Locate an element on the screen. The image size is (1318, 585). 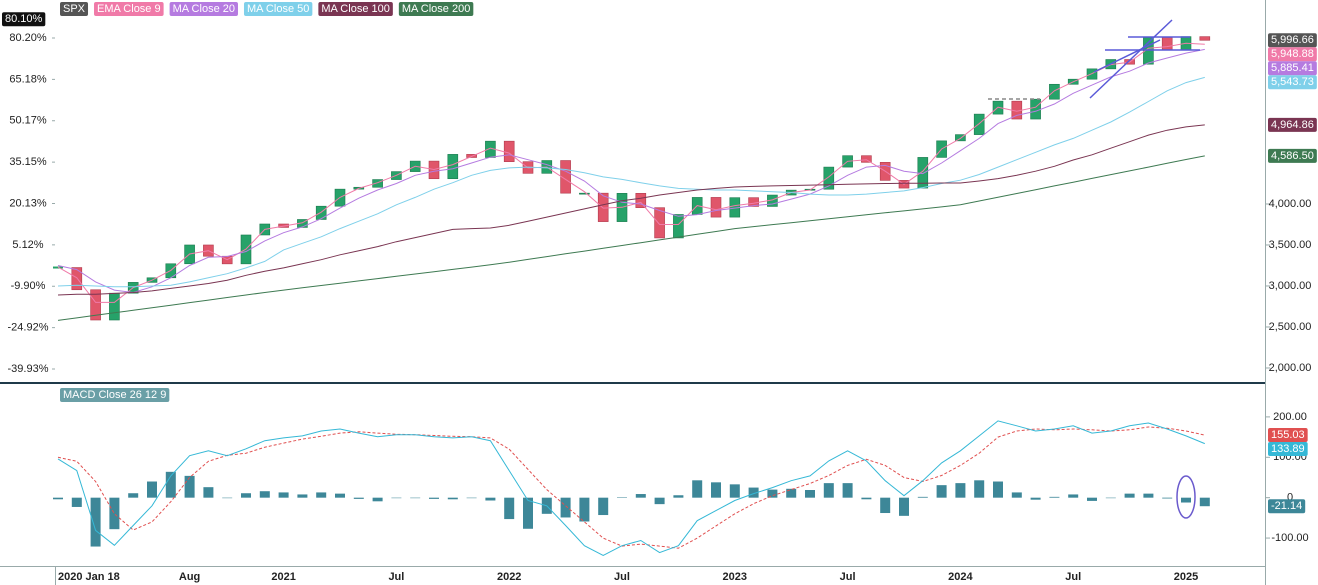
y2-tick-label: 80.20% is located at coordinates (28, 38).